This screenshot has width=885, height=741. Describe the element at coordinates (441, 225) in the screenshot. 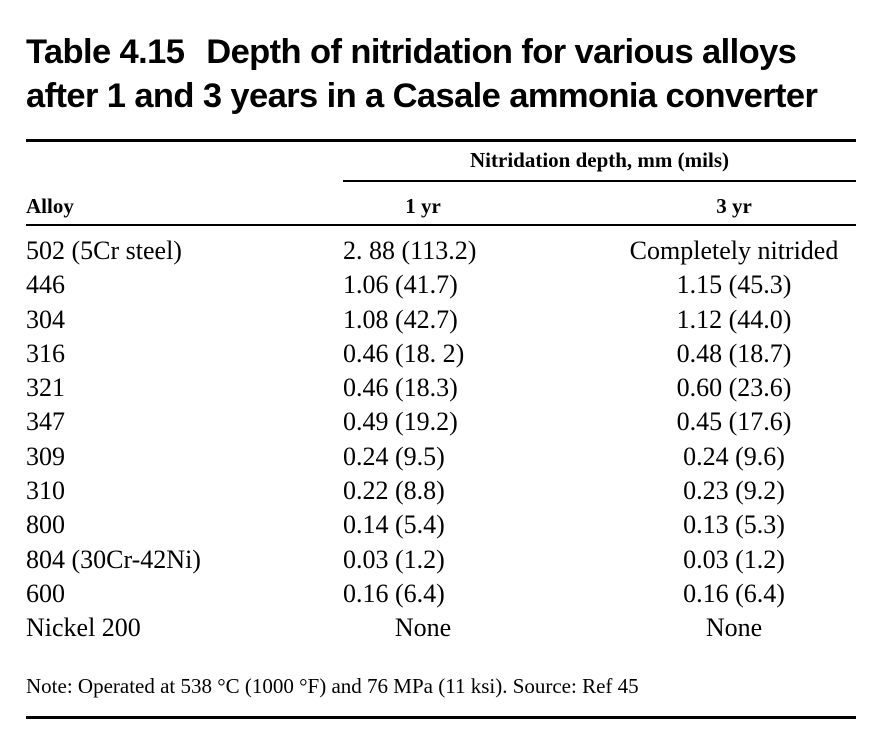

I see `header-rule` at that location.